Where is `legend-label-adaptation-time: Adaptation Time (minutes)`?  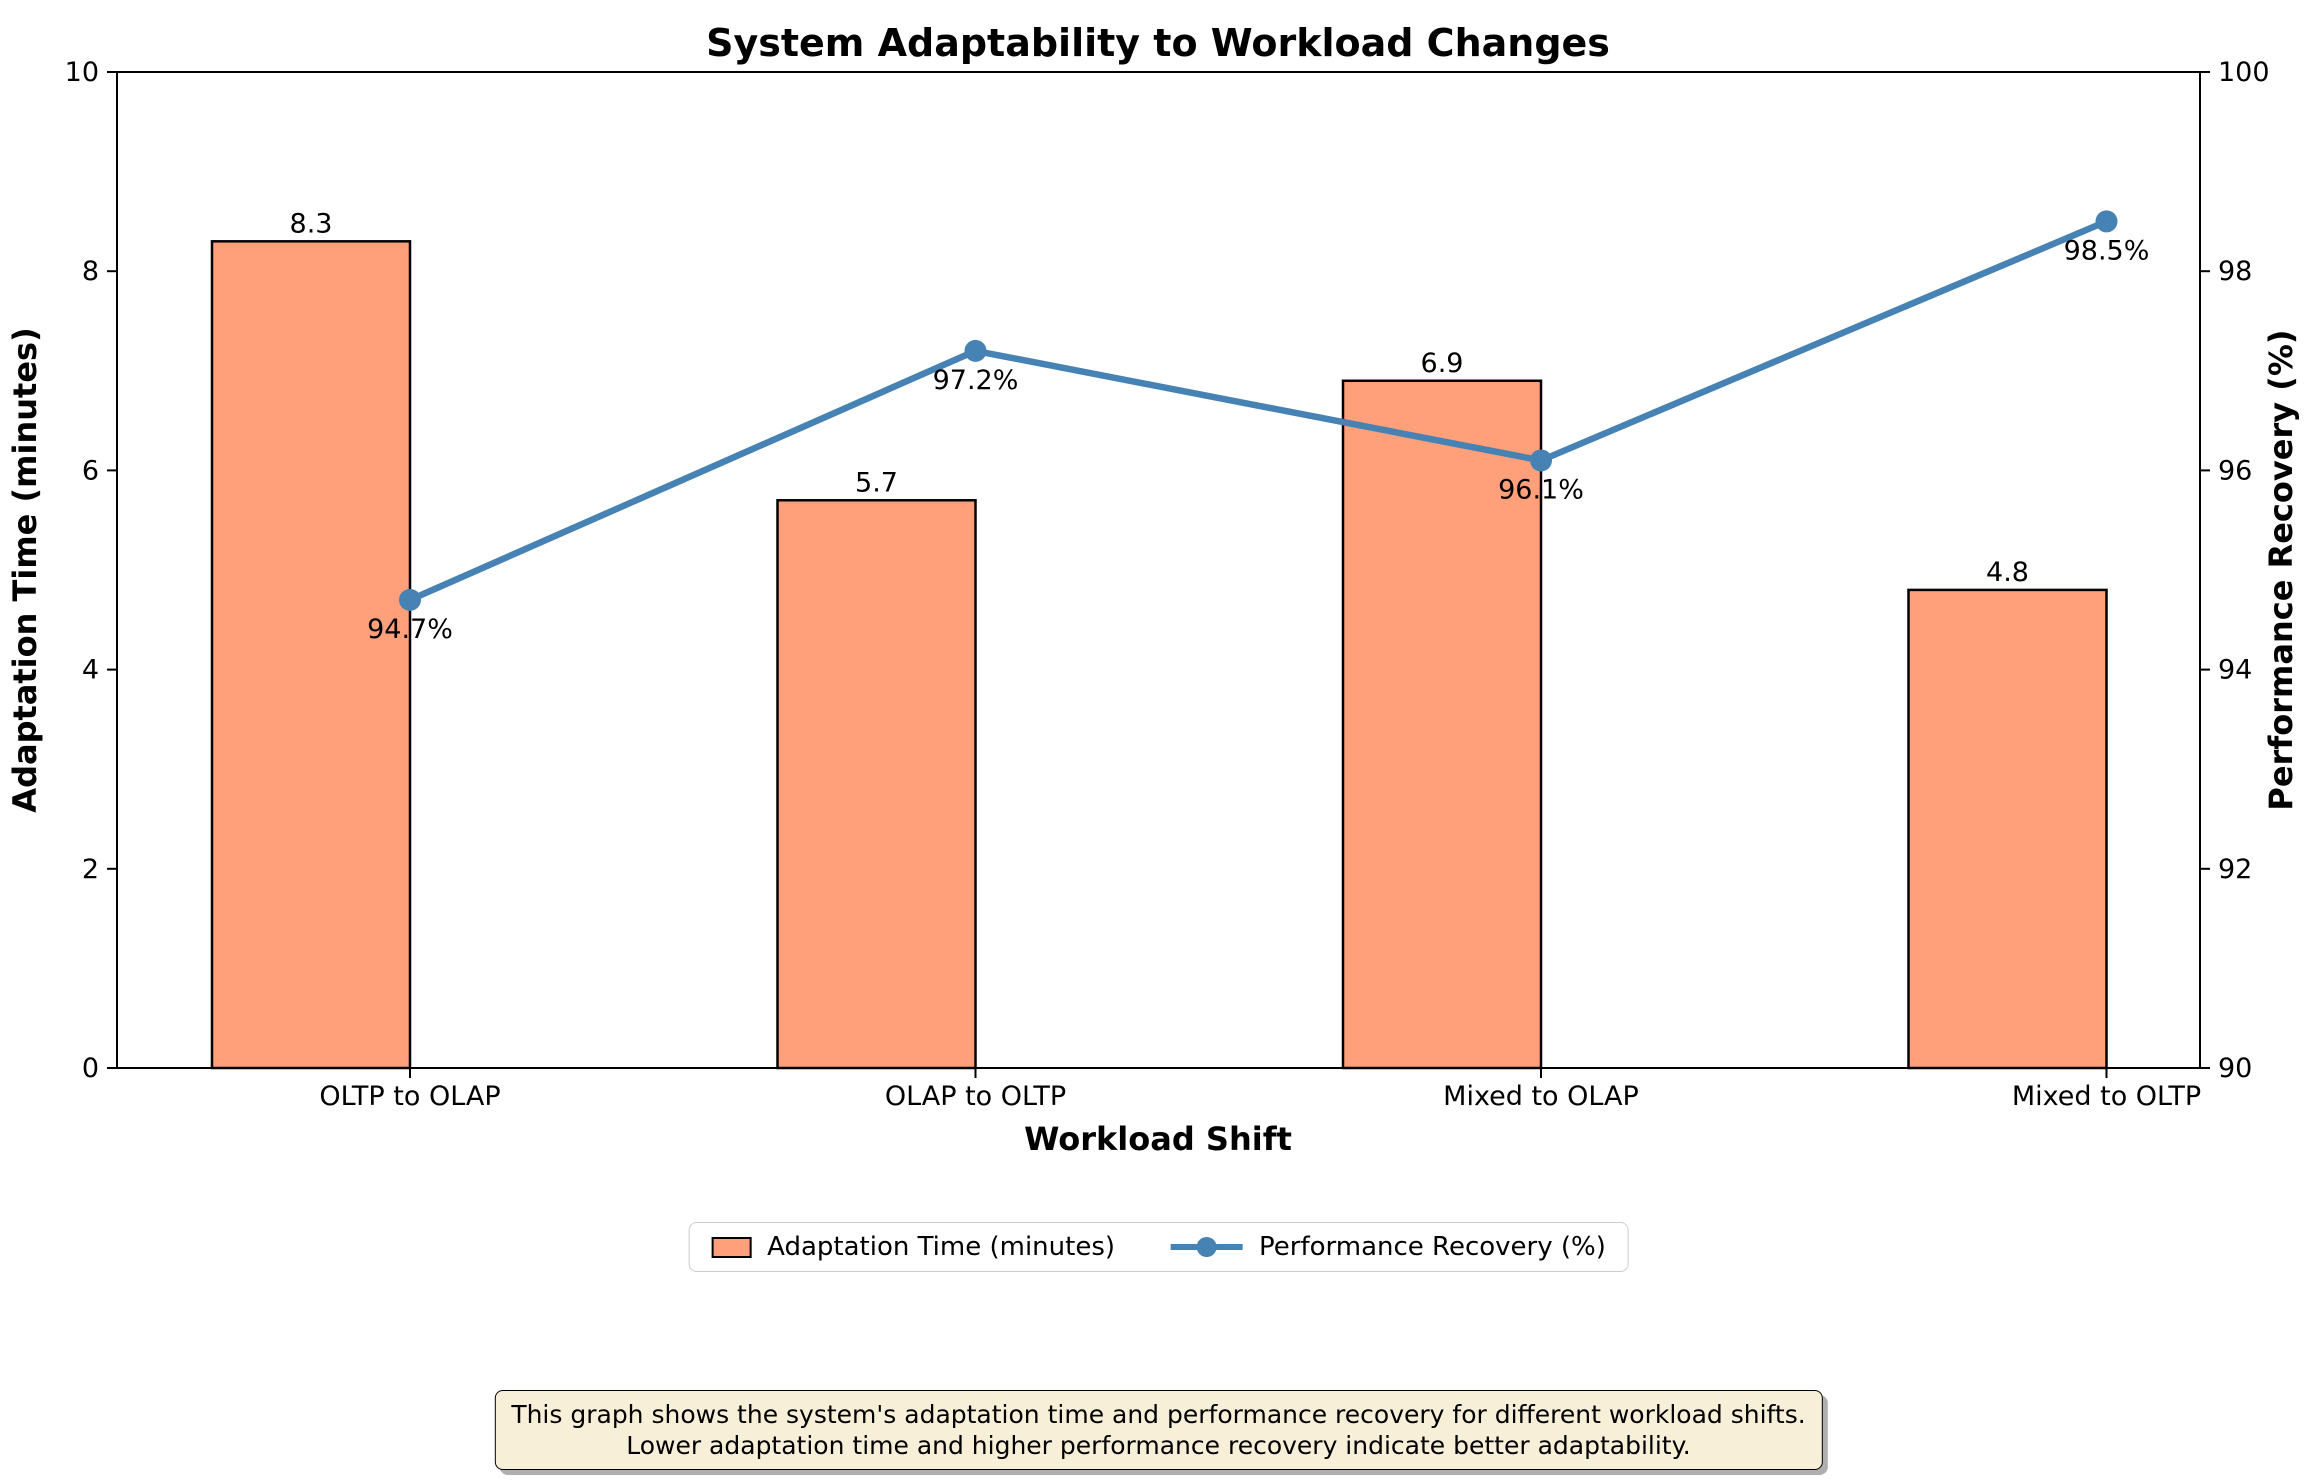 legend-label-adaptation-time: Adaptation Time (minutes) is located at coordinates (941, 1247).